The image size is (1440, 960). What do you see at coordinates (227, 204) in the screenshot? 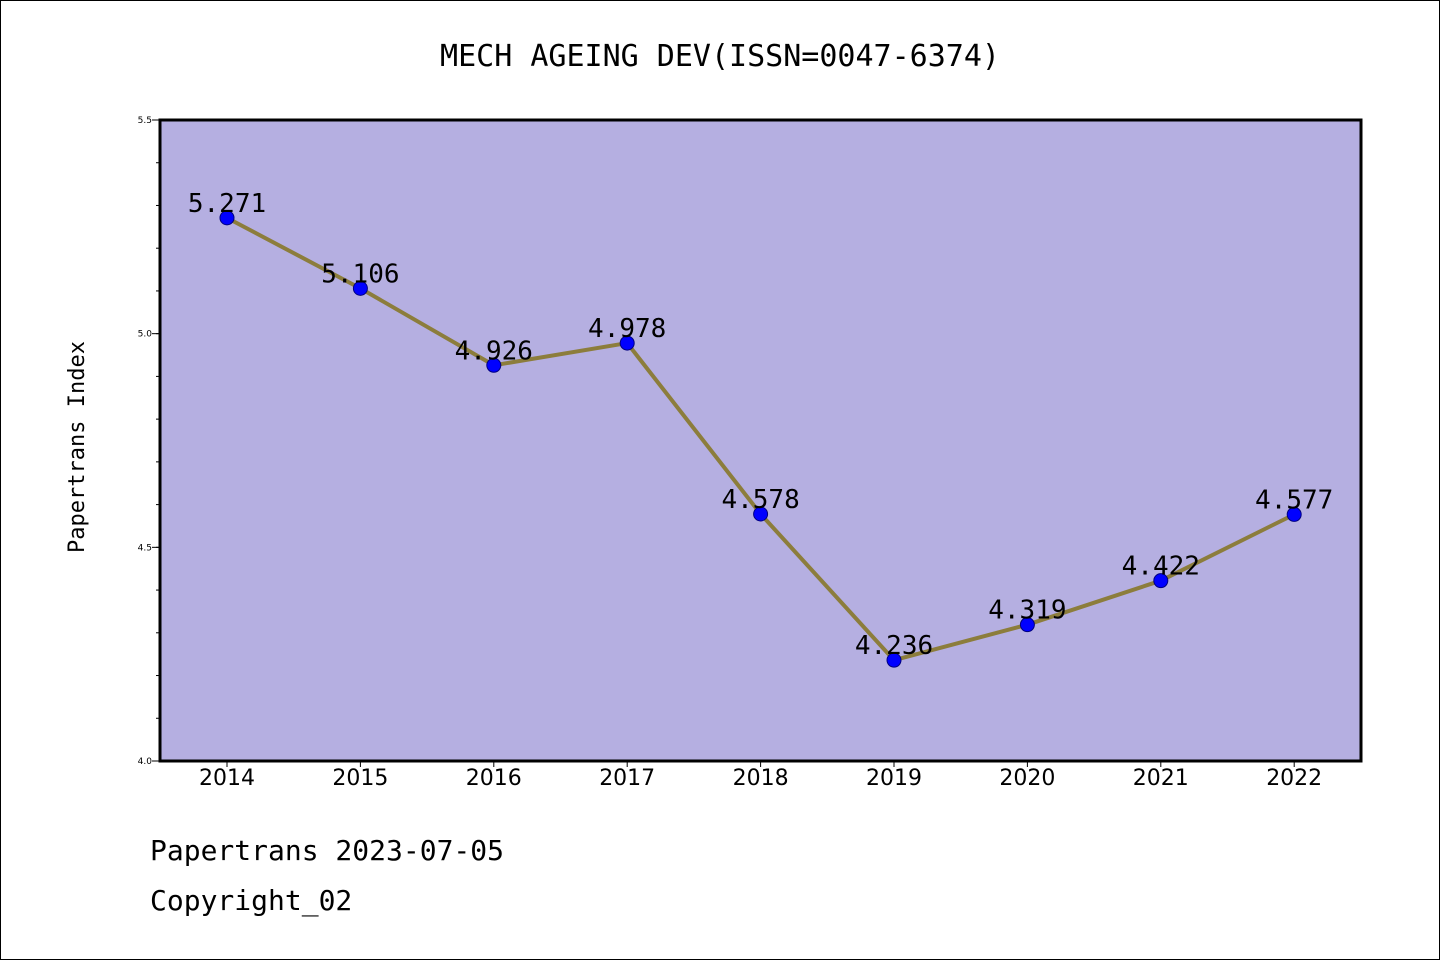
I see `data-label: 5.271` at bounding box center [227, 204].